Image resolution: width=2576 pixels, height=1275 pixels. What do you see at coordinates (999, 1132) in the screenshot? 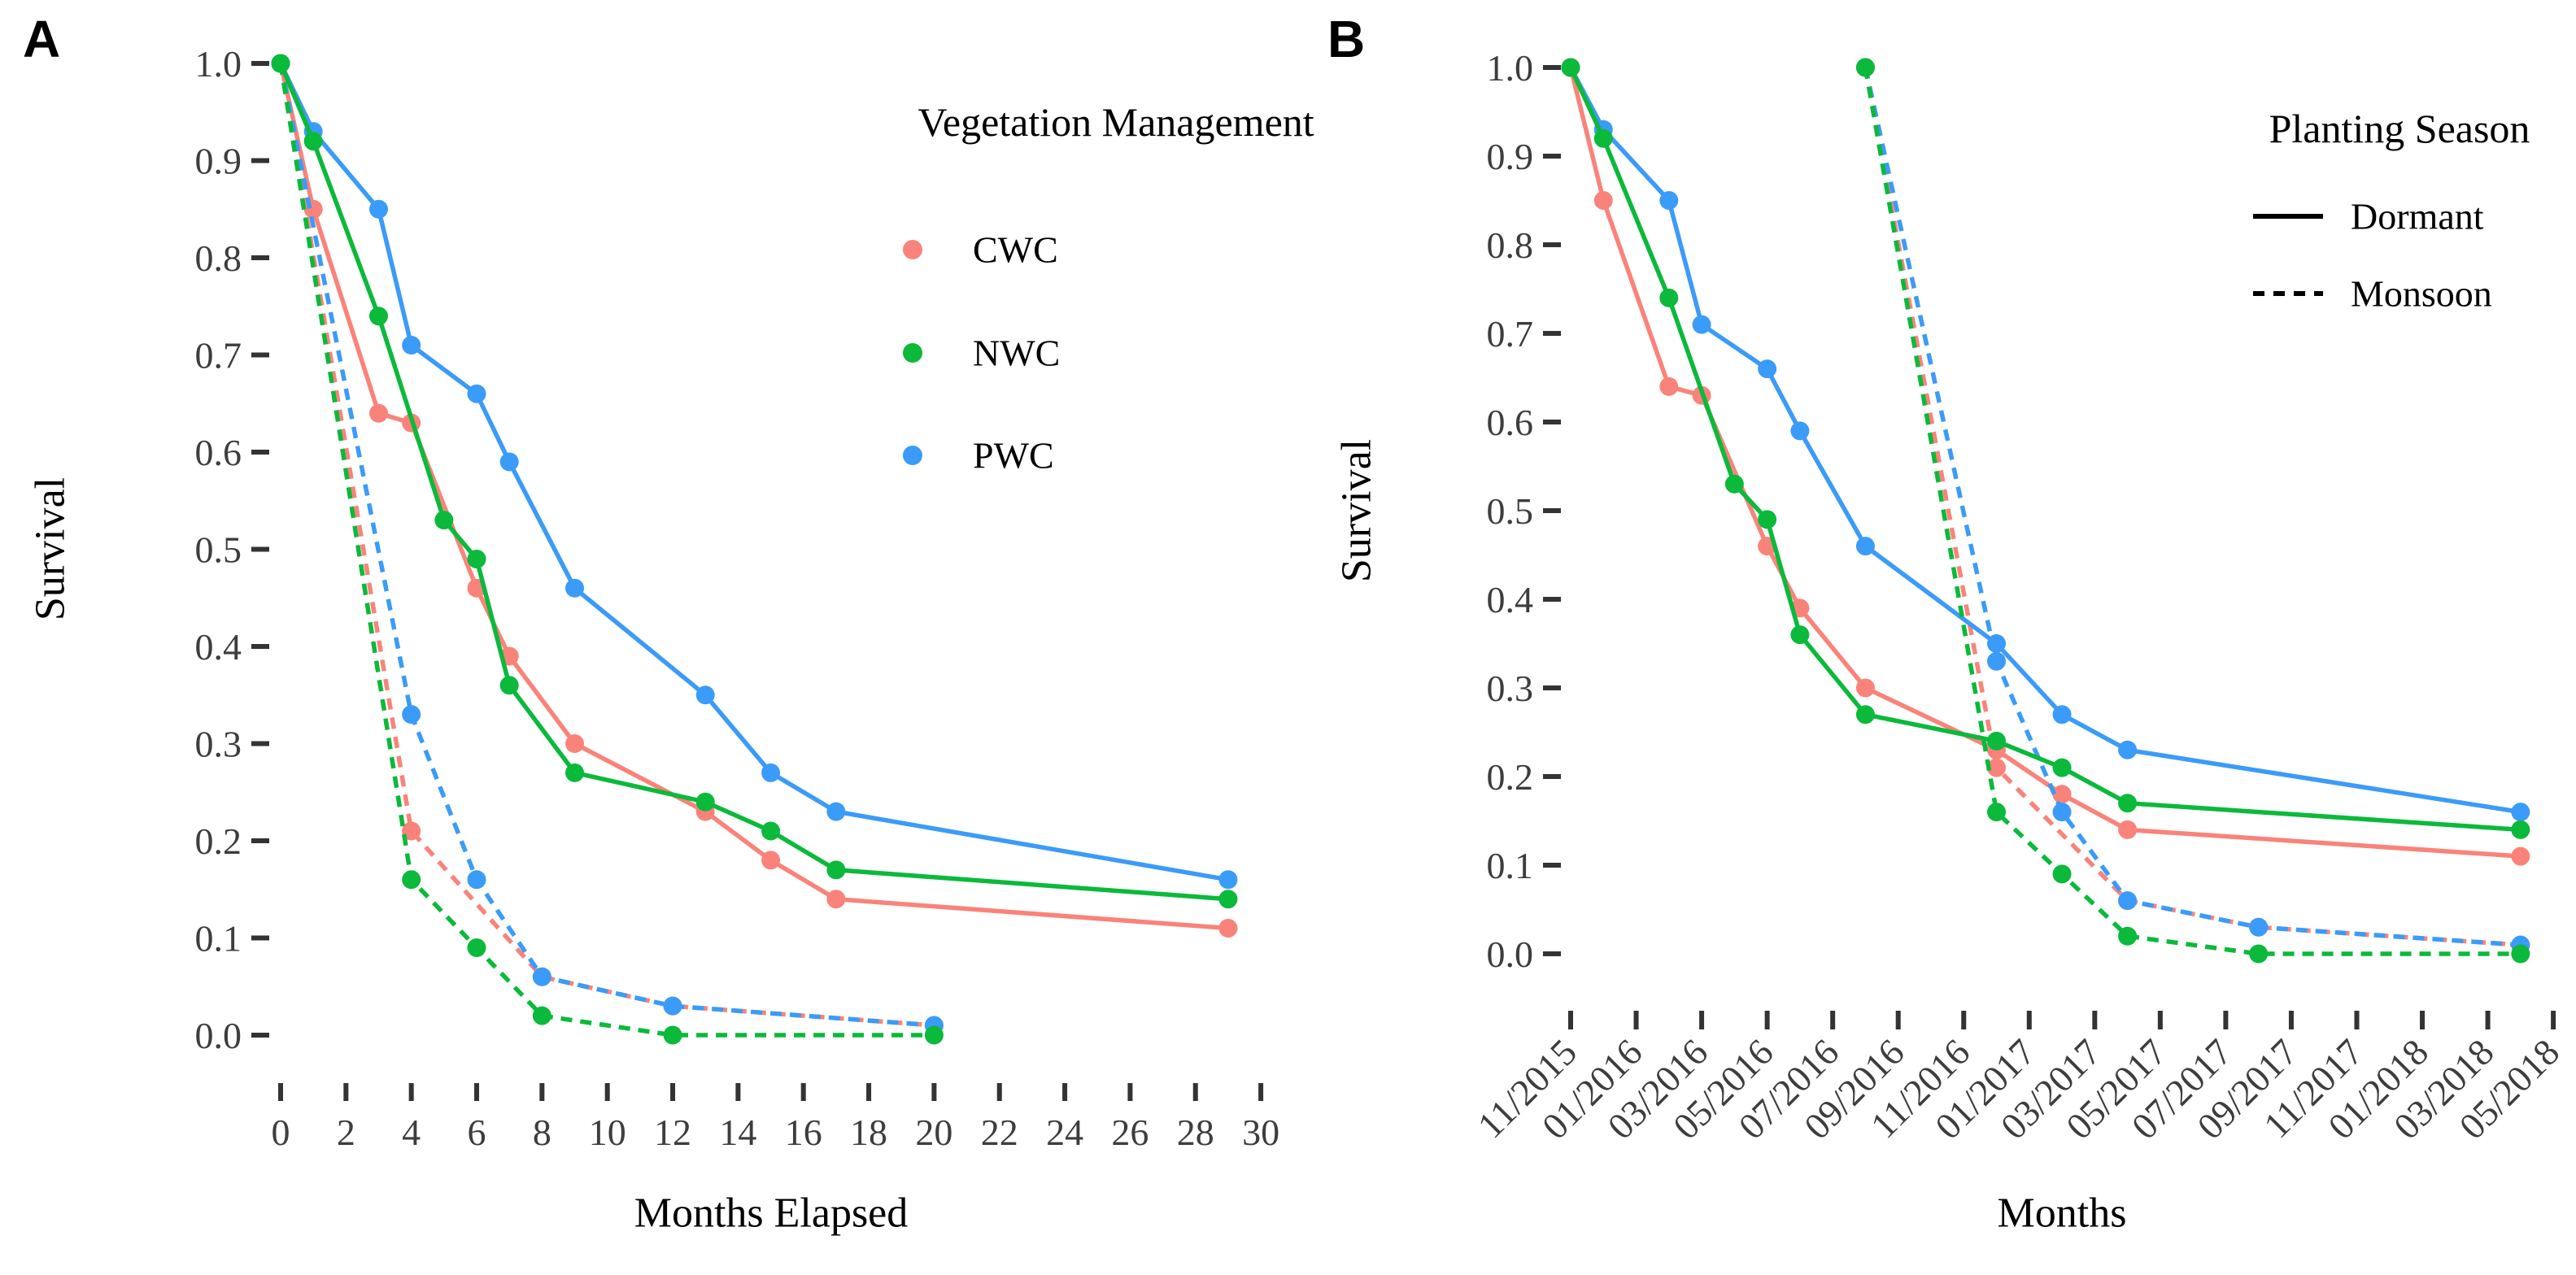
I see `svg-text: 22` at bounding box center [999, 1132].